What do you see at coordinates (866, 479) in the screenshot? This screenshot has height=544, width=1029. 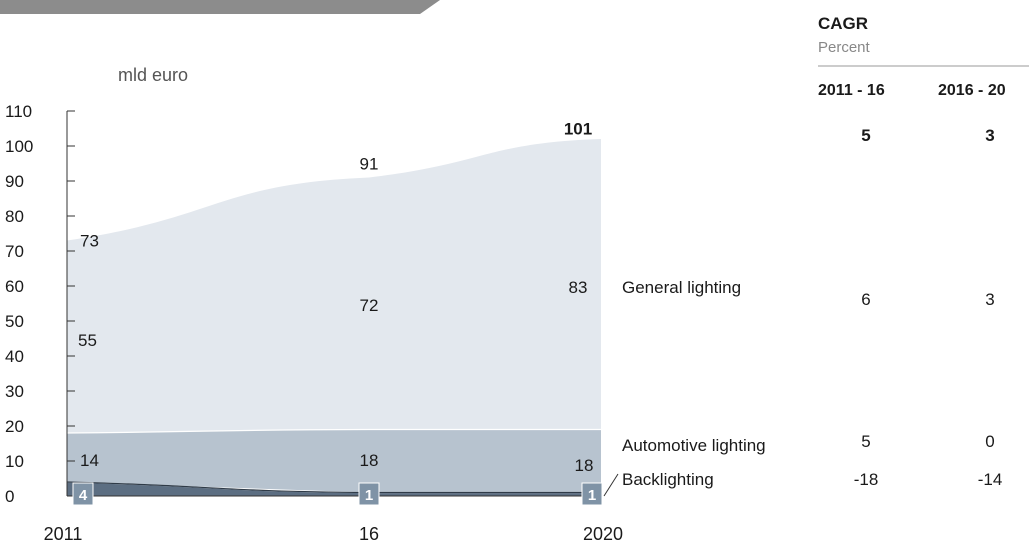 I see `cagr-value: -18` at bounding box center [866, 479].